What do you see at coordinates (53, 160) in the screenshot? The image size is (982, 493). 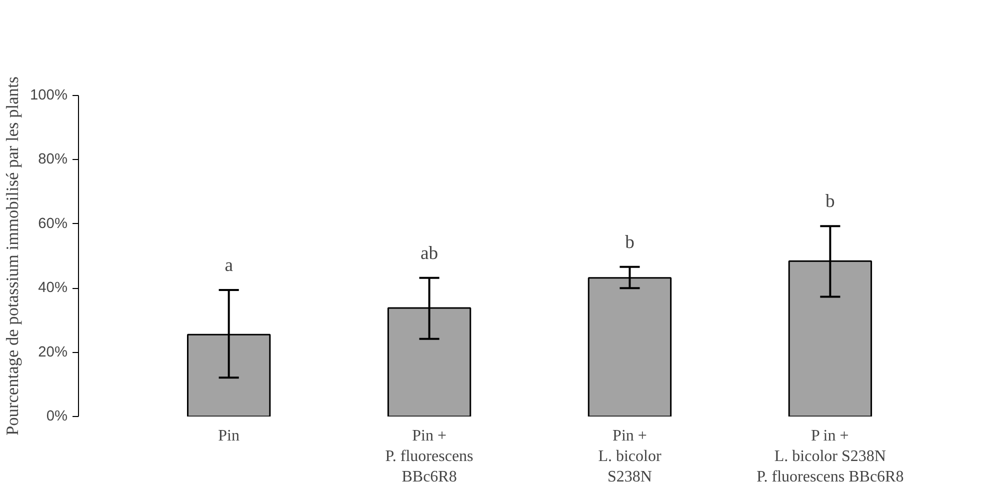 I see `y-tick-label: 80%` at bounding box center [53, 160].